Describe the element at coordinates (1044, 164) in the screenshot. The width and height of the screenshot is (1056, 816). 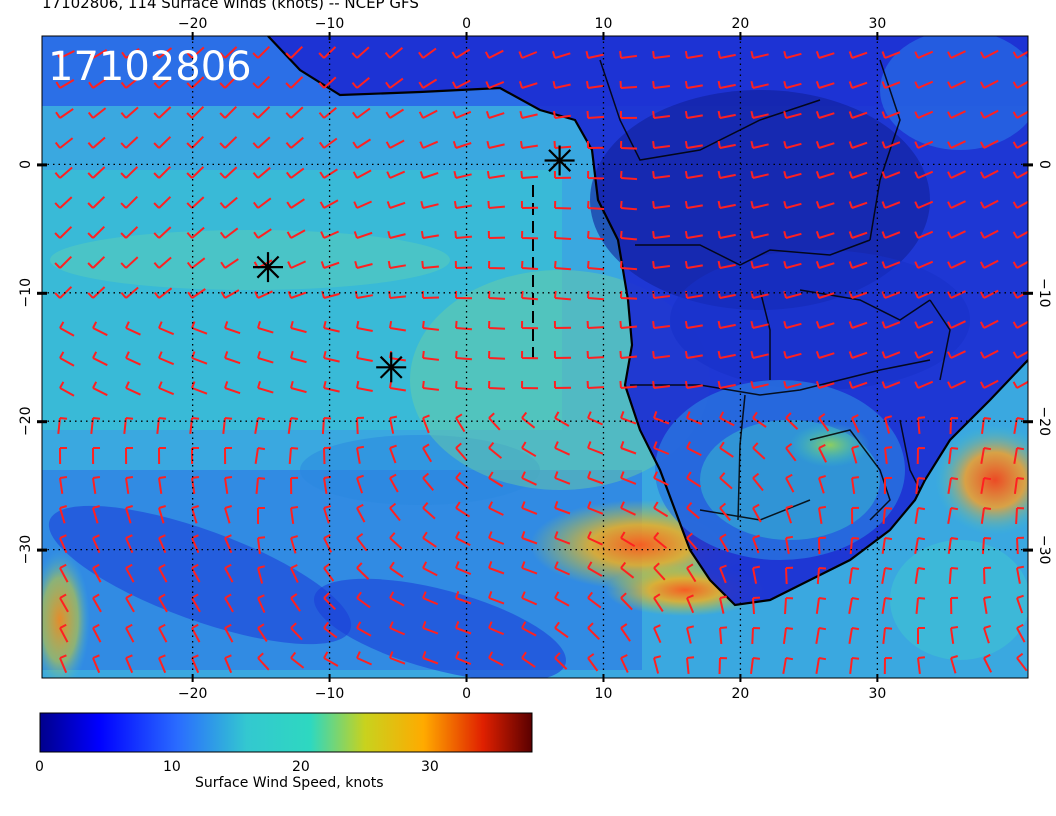
I see `lat-label-right: 0` at that location.